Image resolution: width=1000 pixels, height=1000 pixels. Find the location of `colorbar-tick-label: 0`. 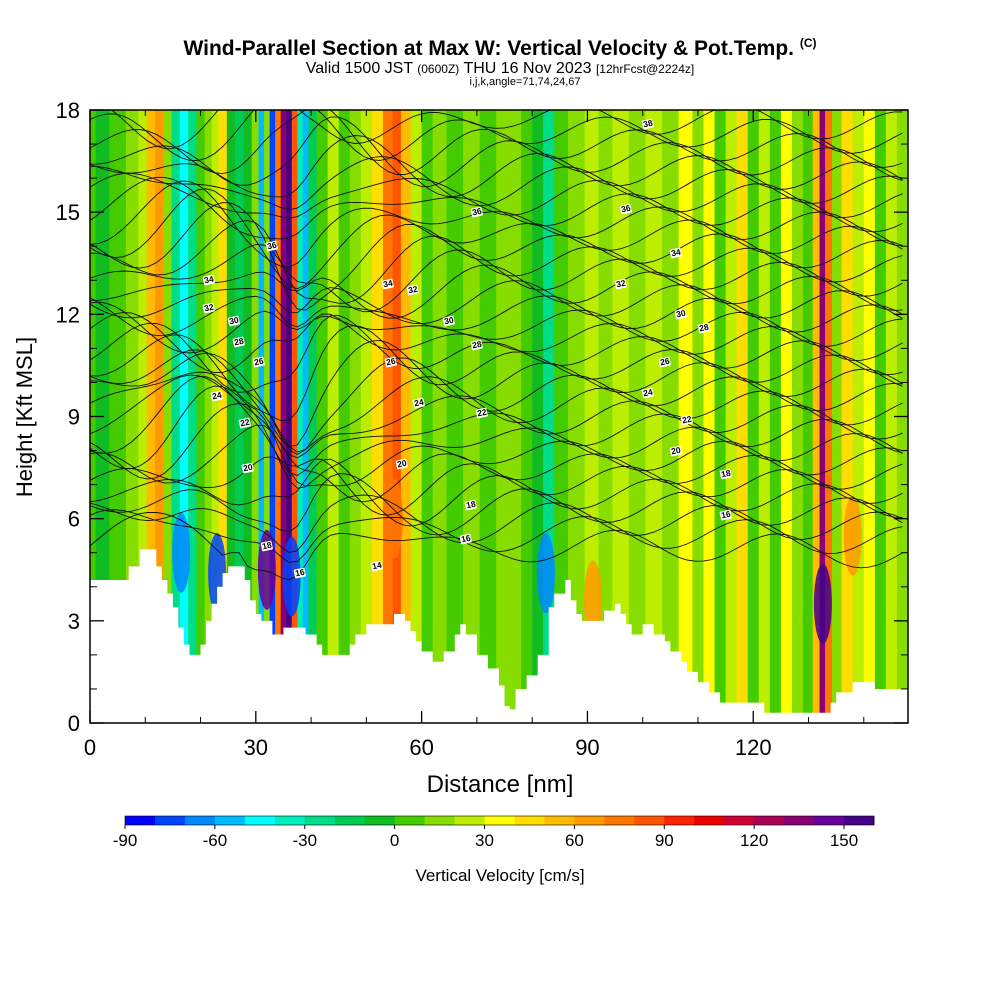

colorbar-tick-label: 0 is located at coordinates (394, 840).